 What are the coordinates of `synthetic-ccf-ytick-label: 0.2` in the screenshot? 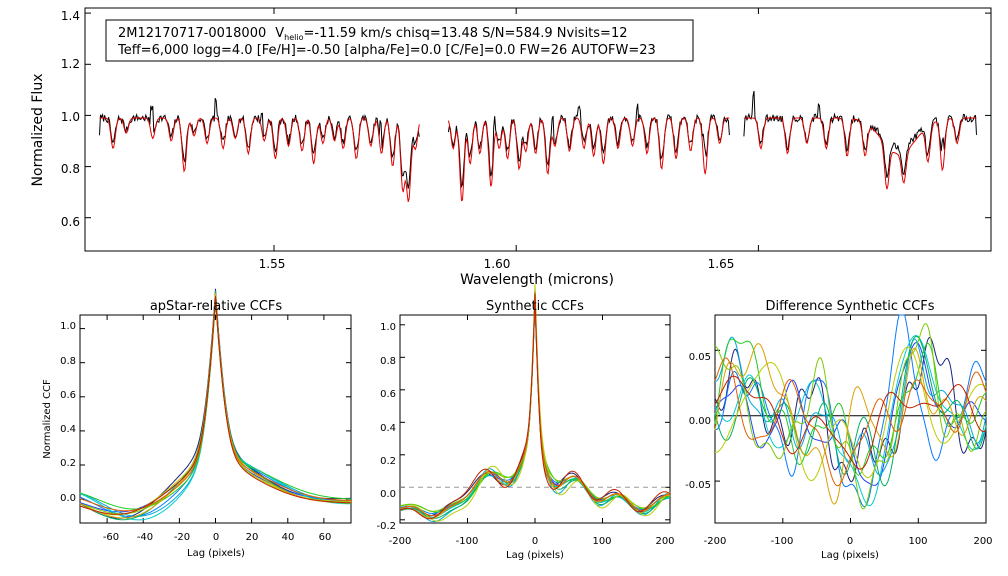 It's located at (388, 461).